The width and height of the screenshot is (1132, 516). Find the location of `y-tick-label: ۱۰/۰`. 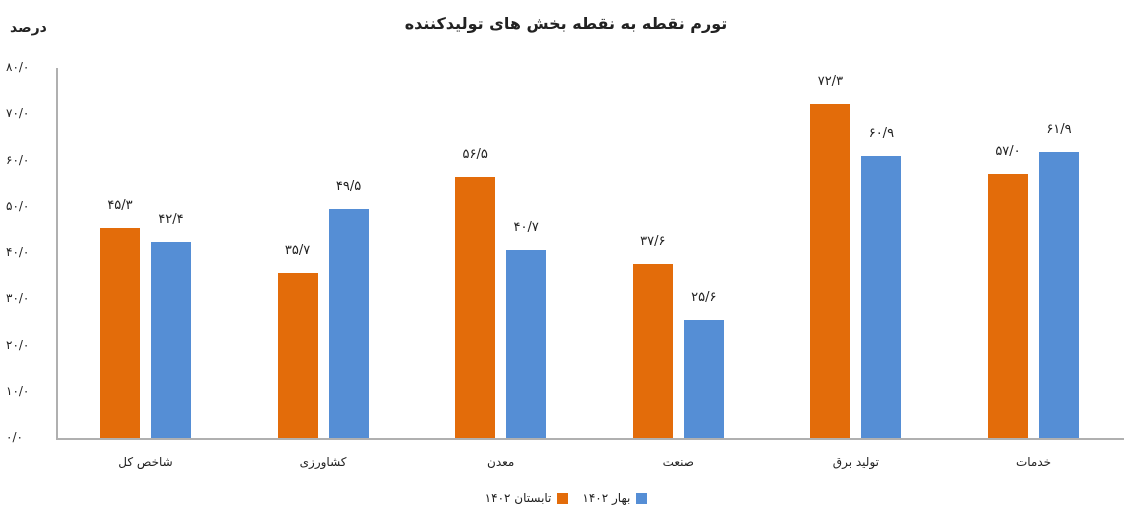

y-tick-label: ۱۰/۰ is located at coordinates (18, 390).